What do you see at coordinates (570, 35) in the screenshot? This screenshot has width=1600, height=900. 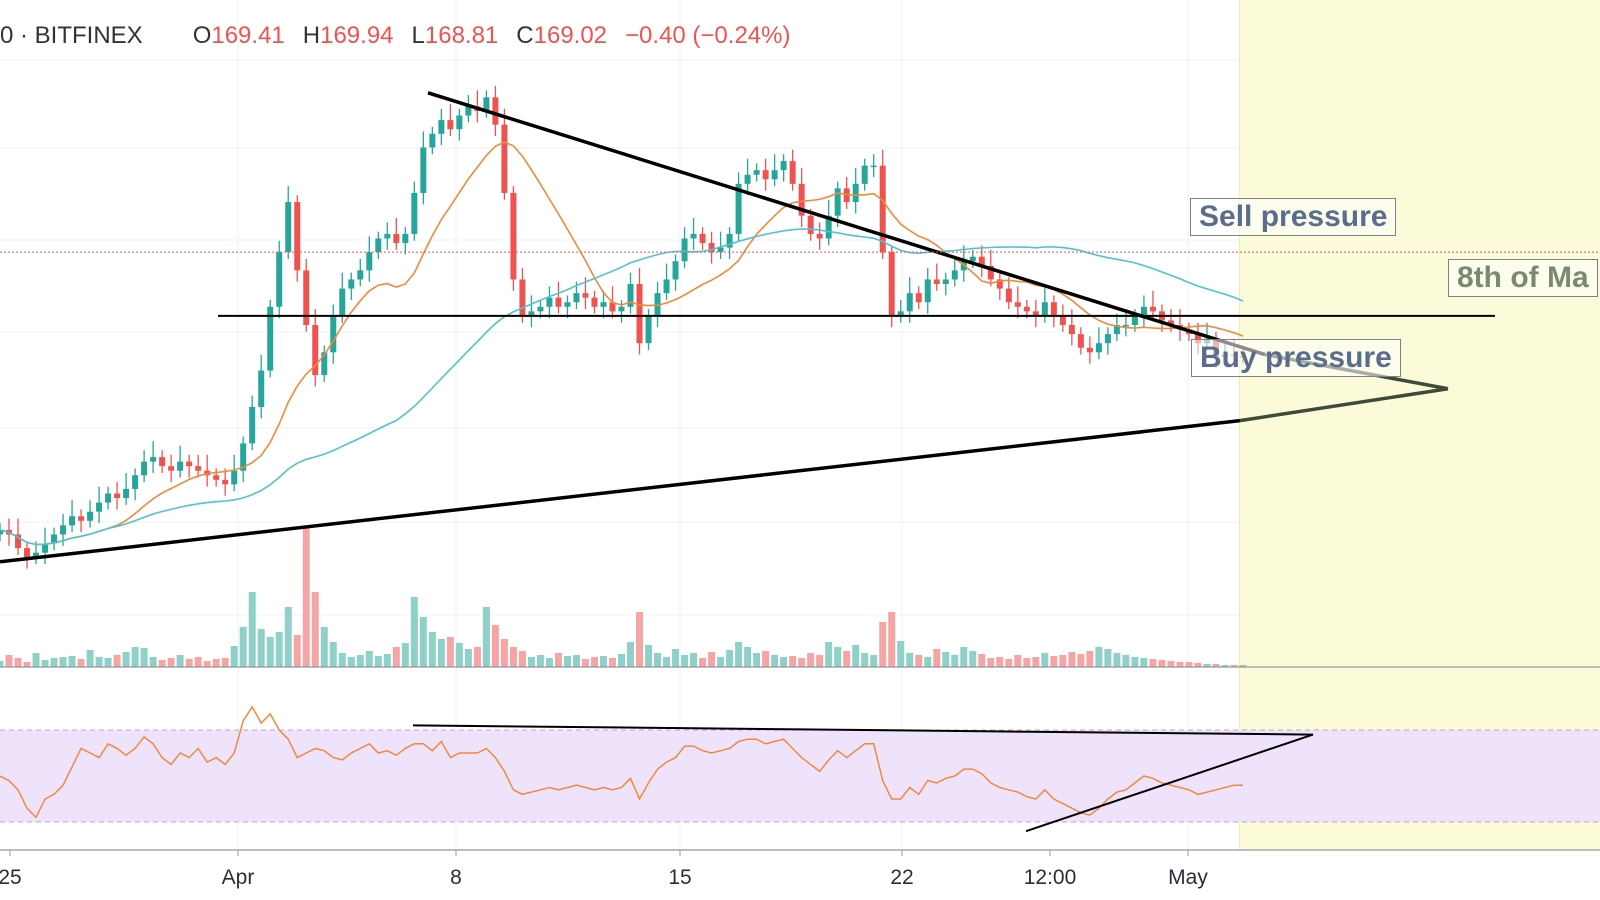 I see `close-value: 169.02` at bounding box center [570, 35].